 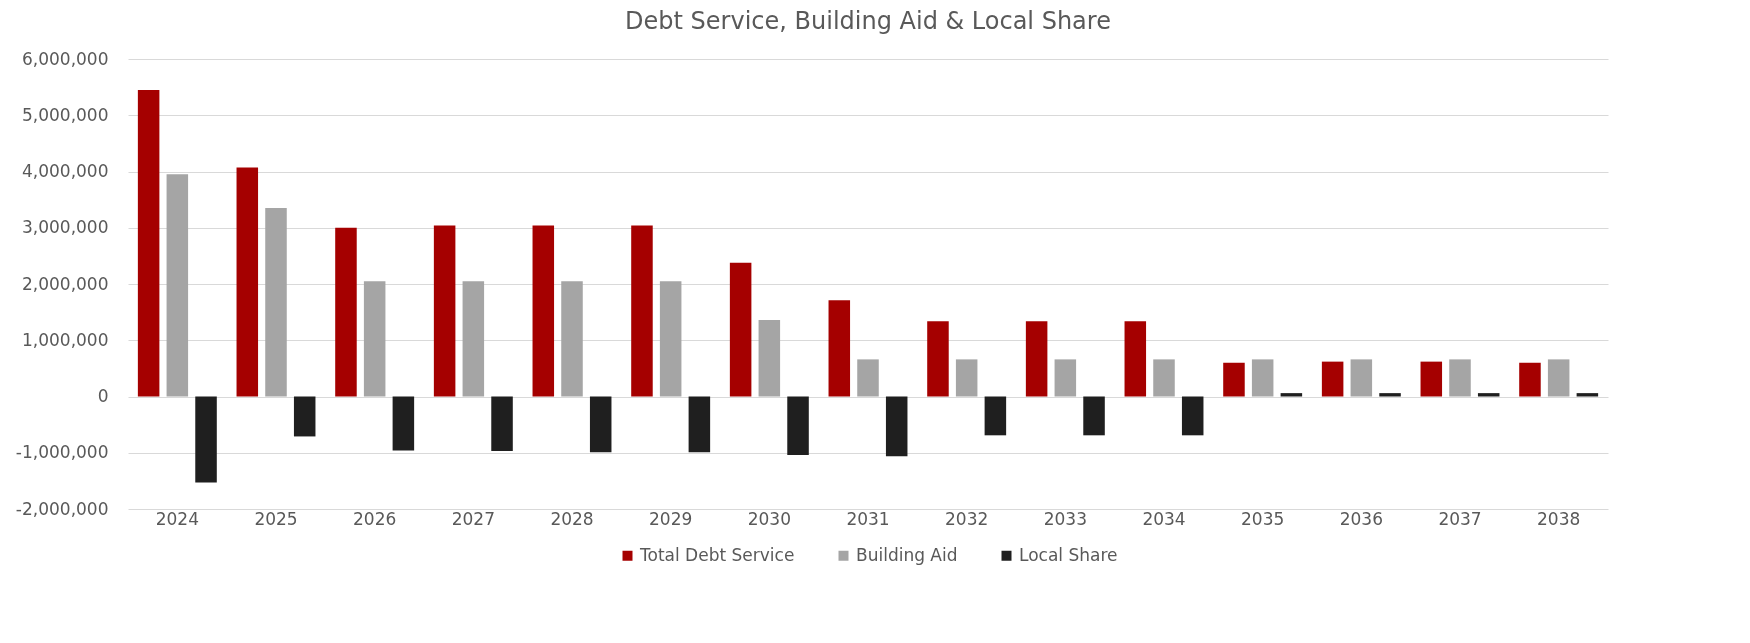 I want to click on y-tick-label: 2,000,000, so click(x=65, y=283).